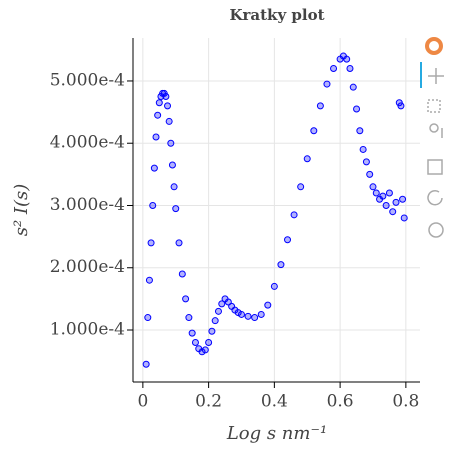 The width and height of the screenshot is (450, 450). What do you see at coordinates (436, 130) in the screenshot?
I see `wheel-zoom-tool` at bounding box center [436, 130].